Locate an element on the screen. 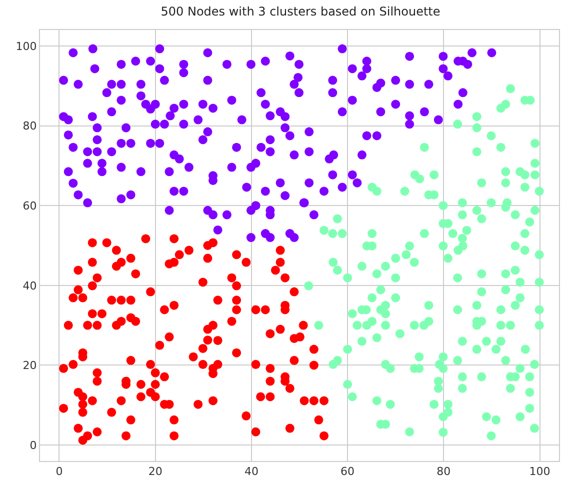 The image size is (567, 486). chart-title: 500 Nodes with 3 clusters based on Silhouette is located at coordinates (300, 11).